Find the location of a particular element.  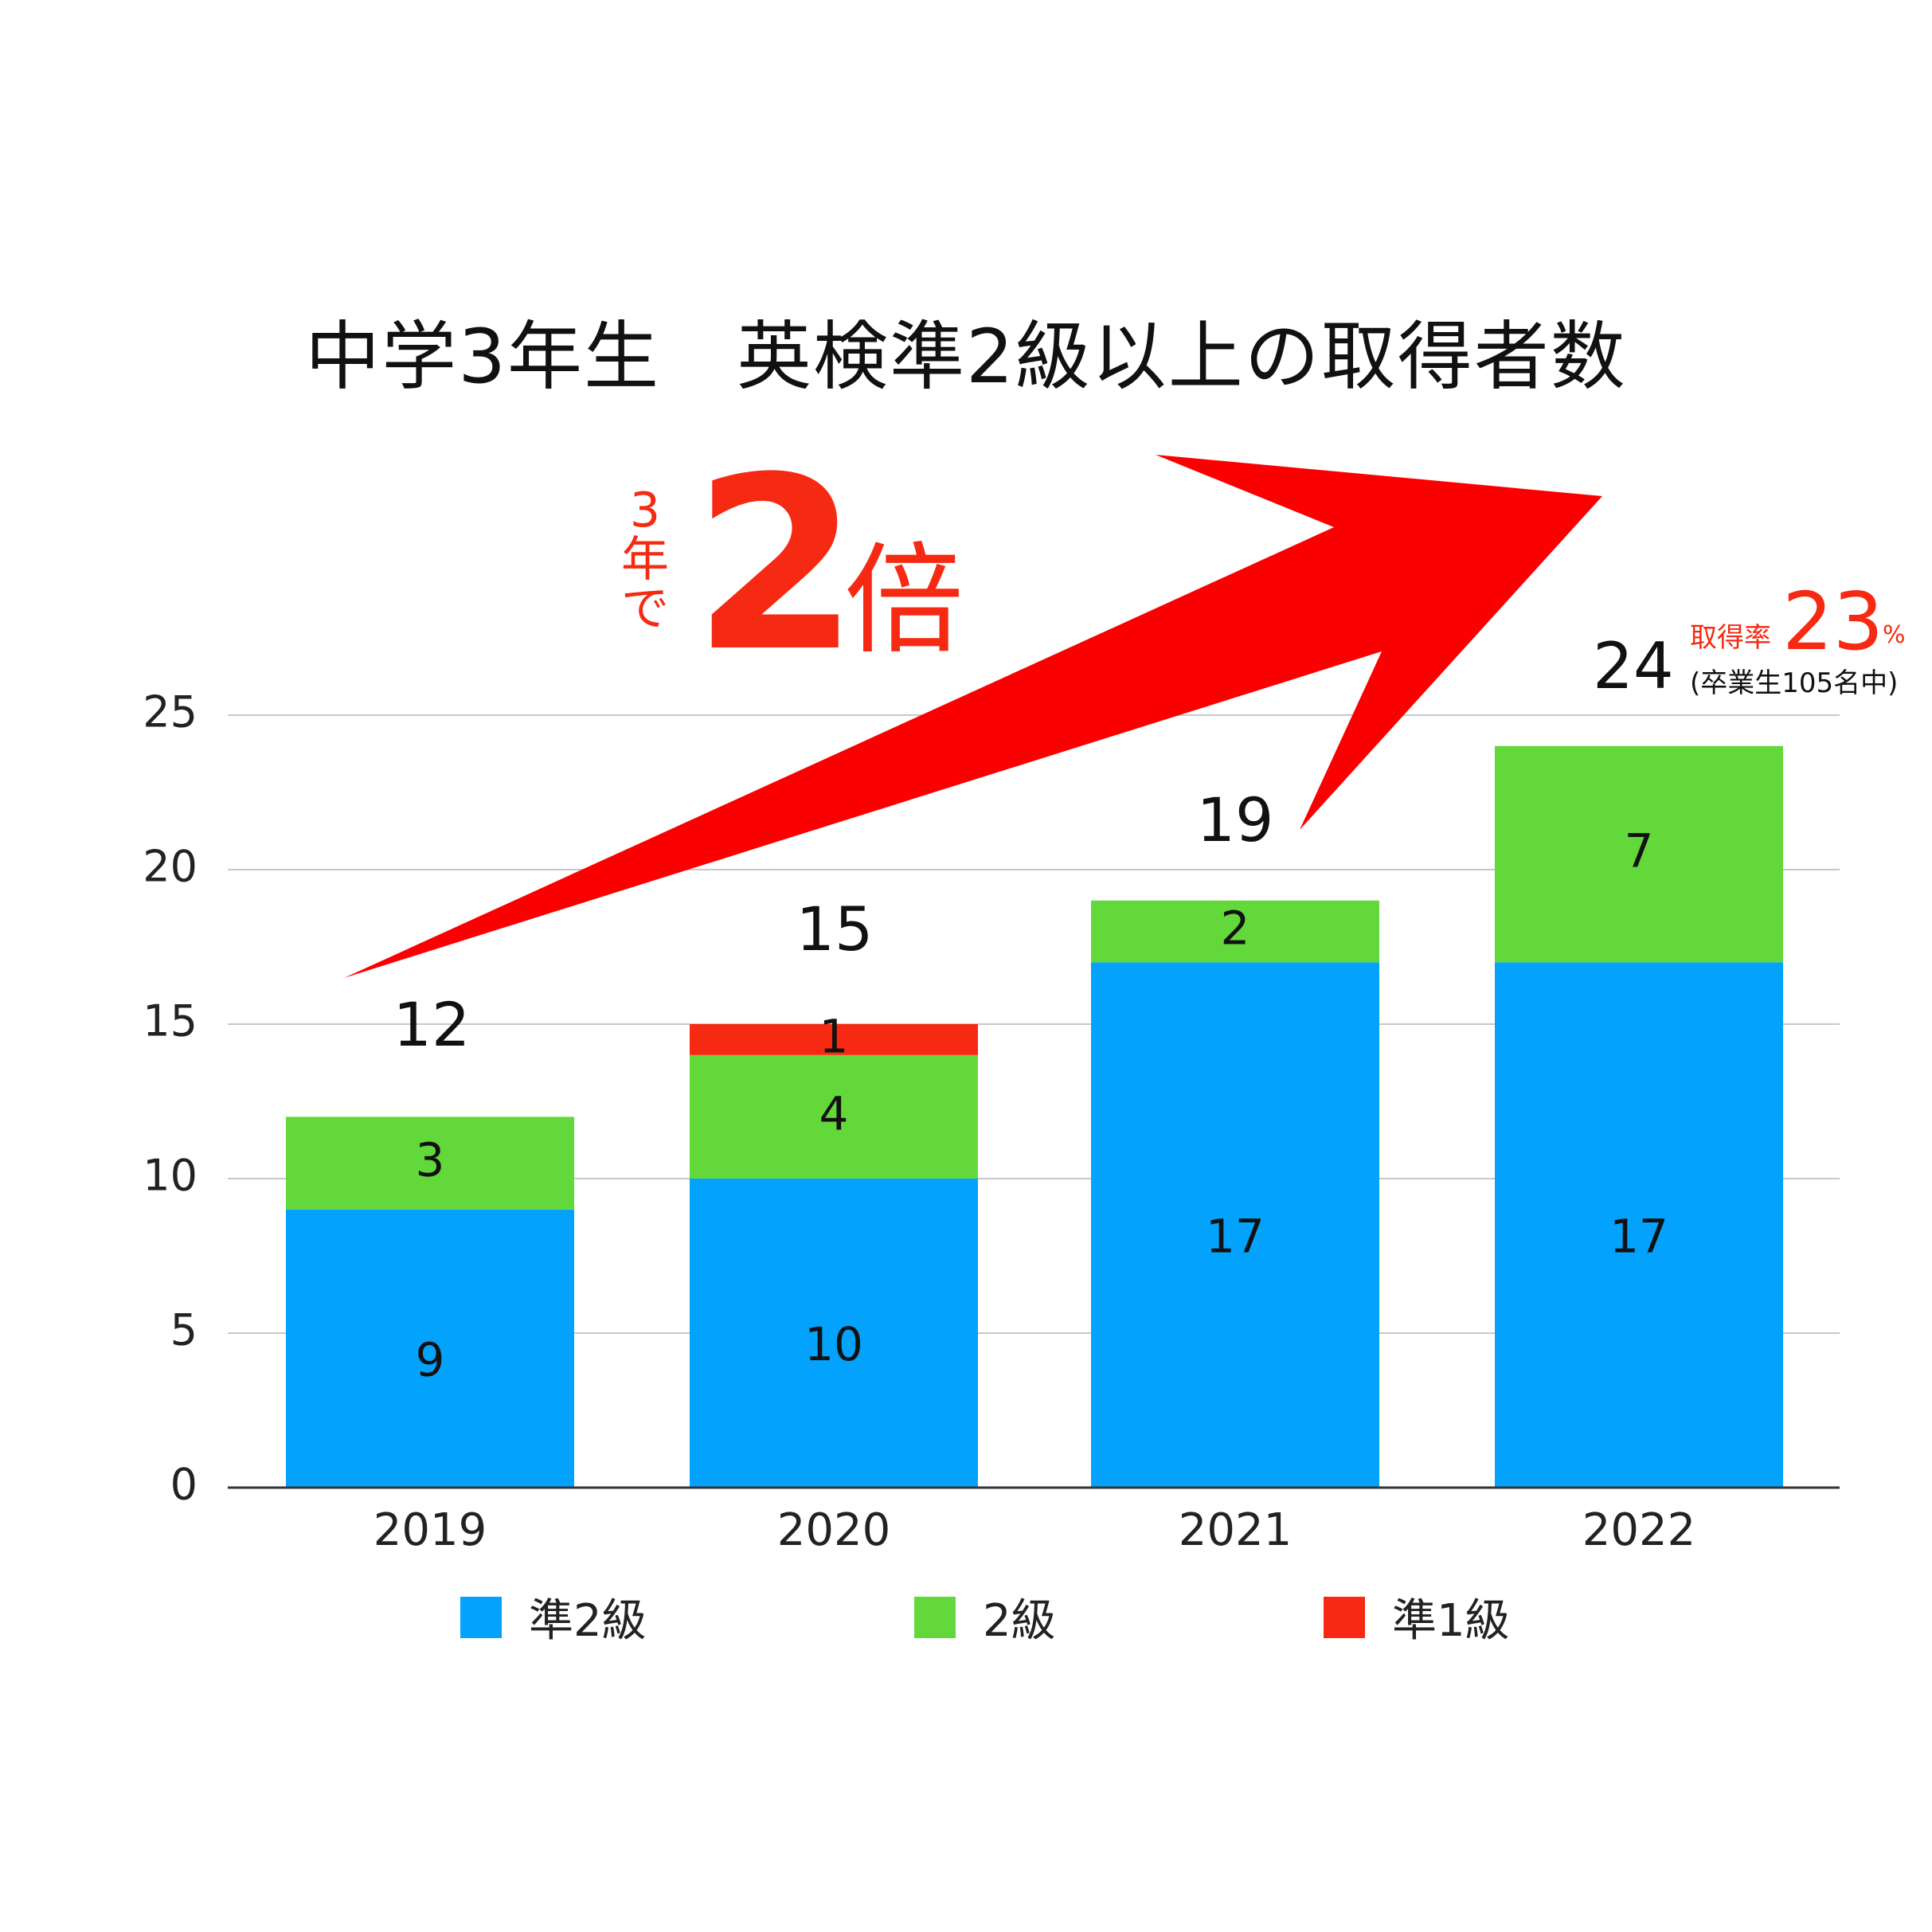

latest-total-label: 24 is located at coordinates (1633, 666).